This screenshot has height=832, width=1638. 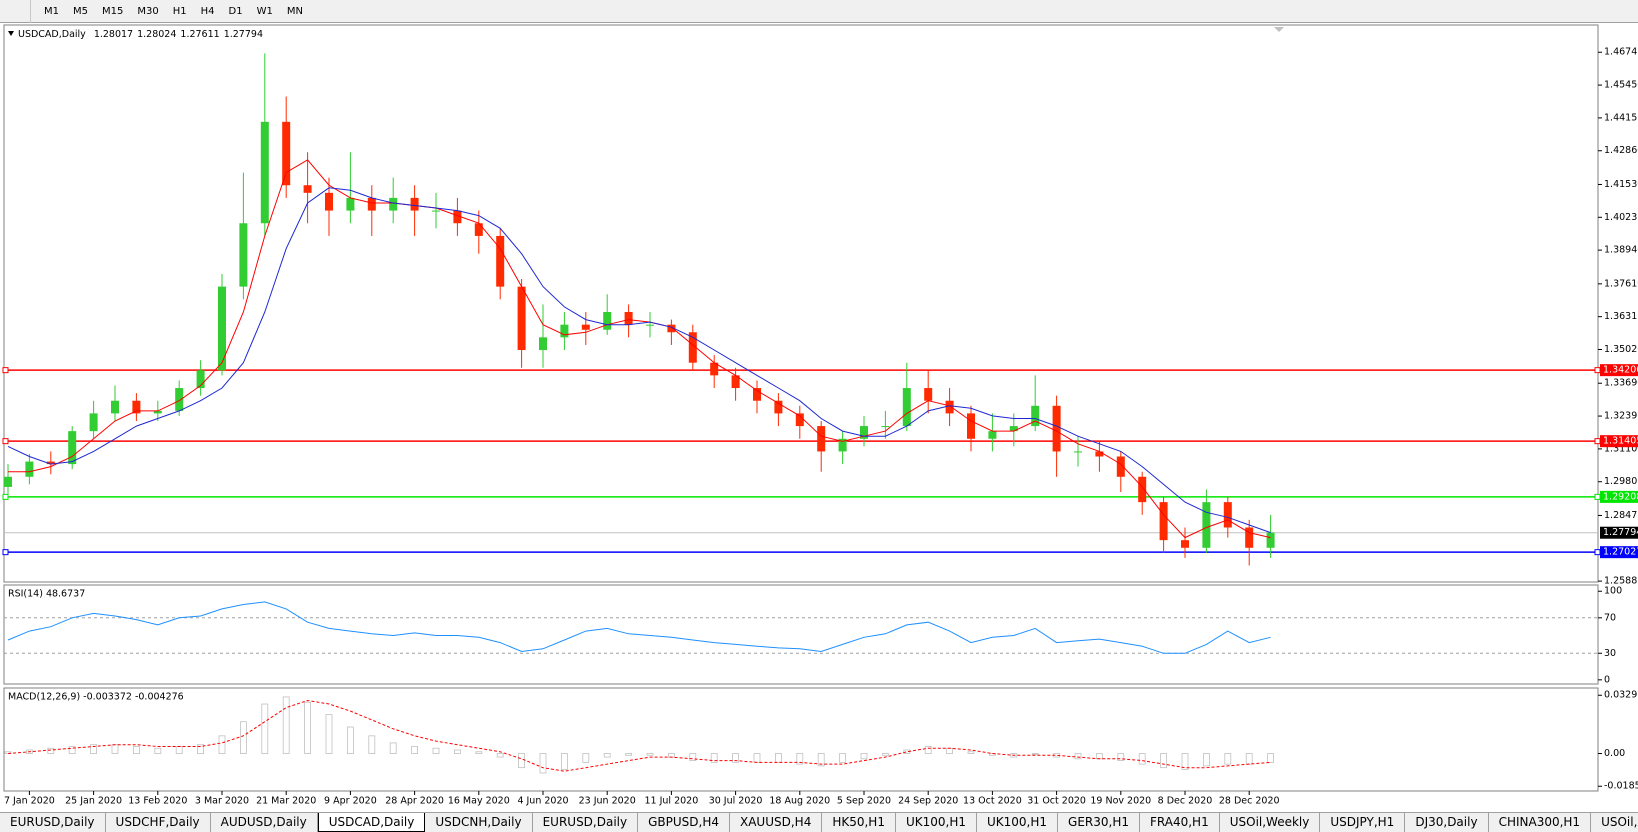 What do you see at coordinates (992, 801) in the screenshot?
I see `x-tick-label: 13 Oct 2020` at bounding box center [992, 801].